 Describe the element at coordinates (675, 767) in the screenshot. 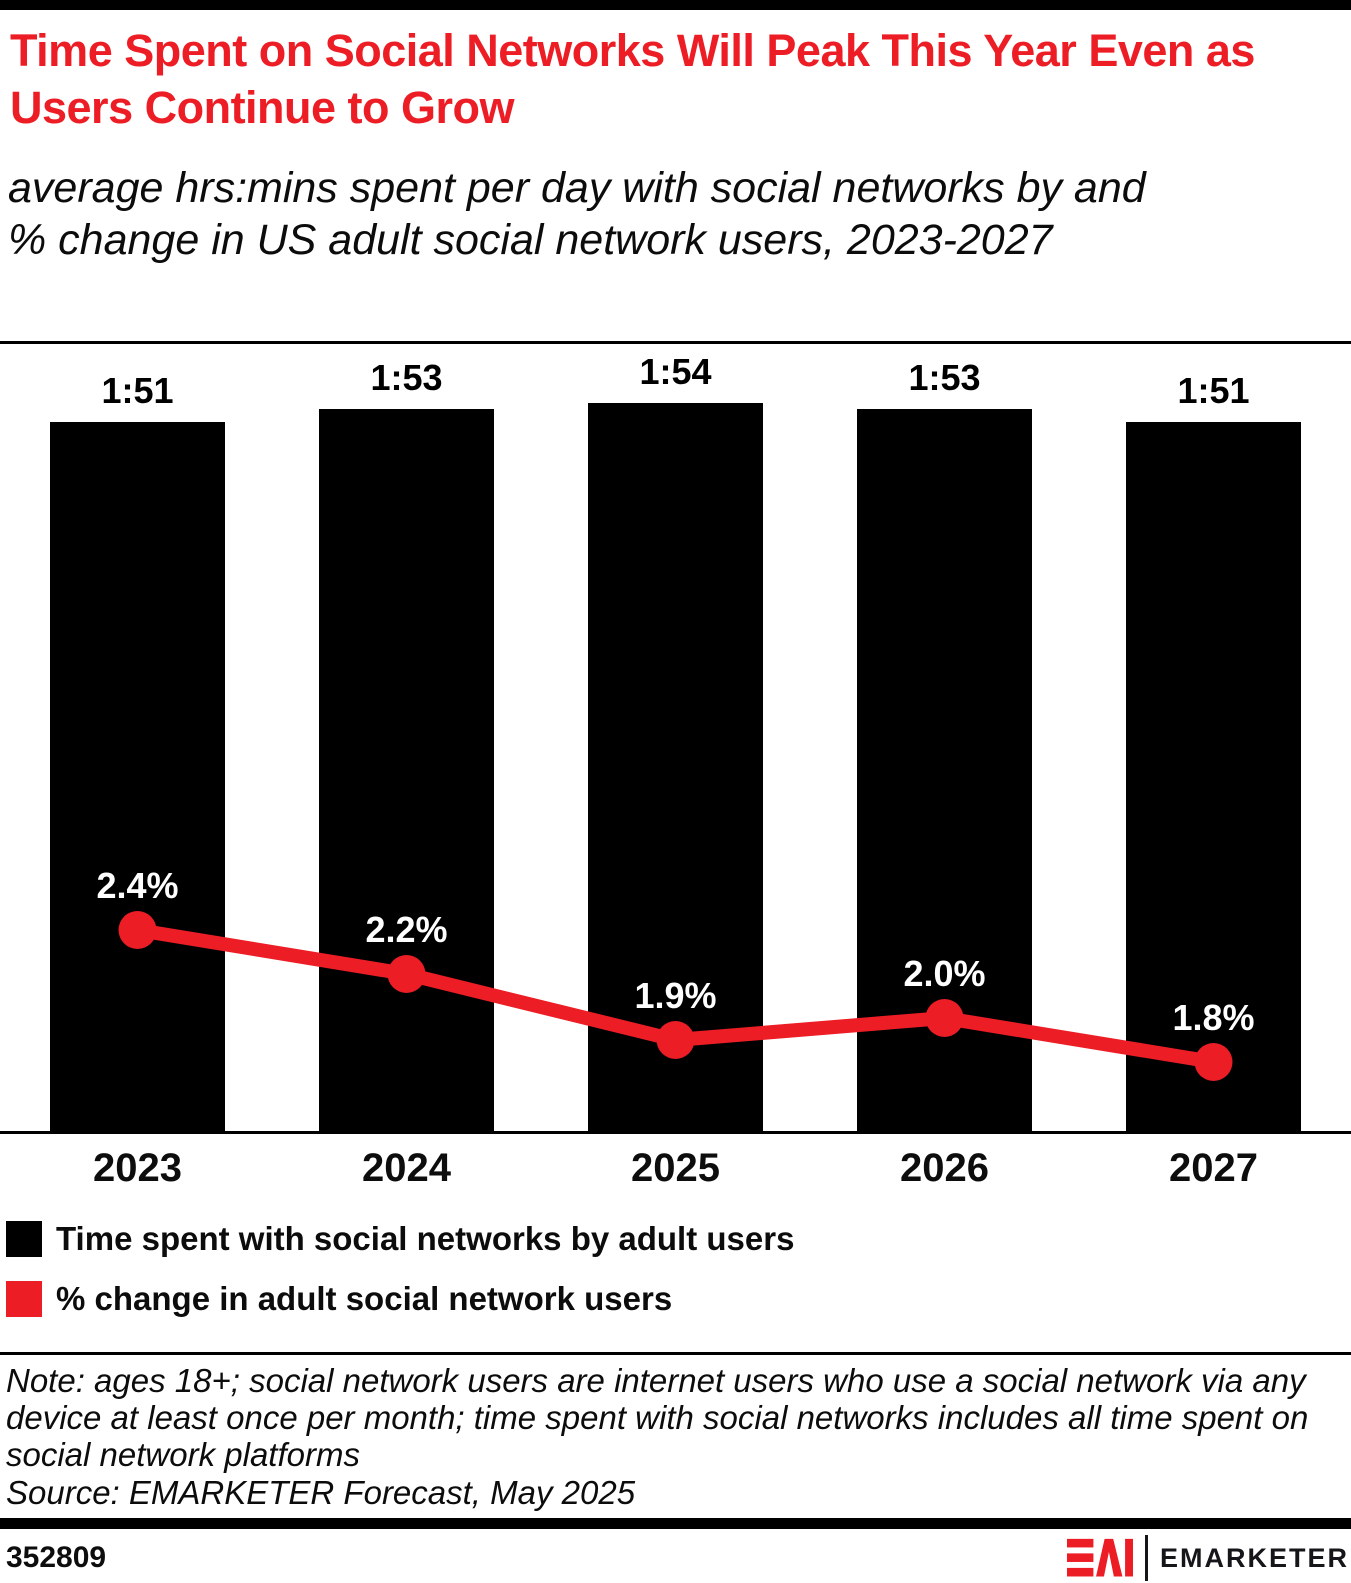

I see `bar-2025` at that location.